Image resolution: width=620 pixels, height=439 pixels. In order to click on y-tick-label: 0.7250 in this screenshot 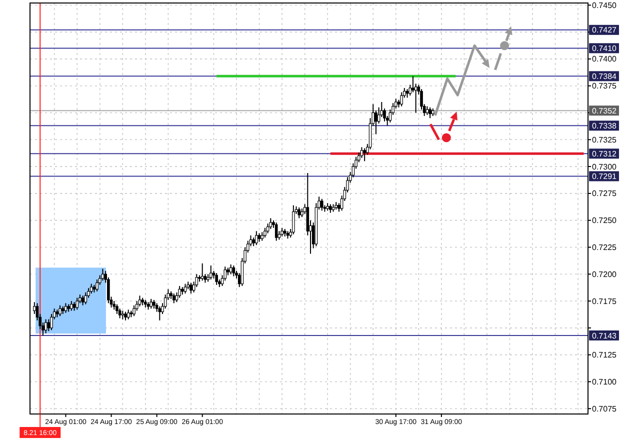, I will do `click(605, 221)`.